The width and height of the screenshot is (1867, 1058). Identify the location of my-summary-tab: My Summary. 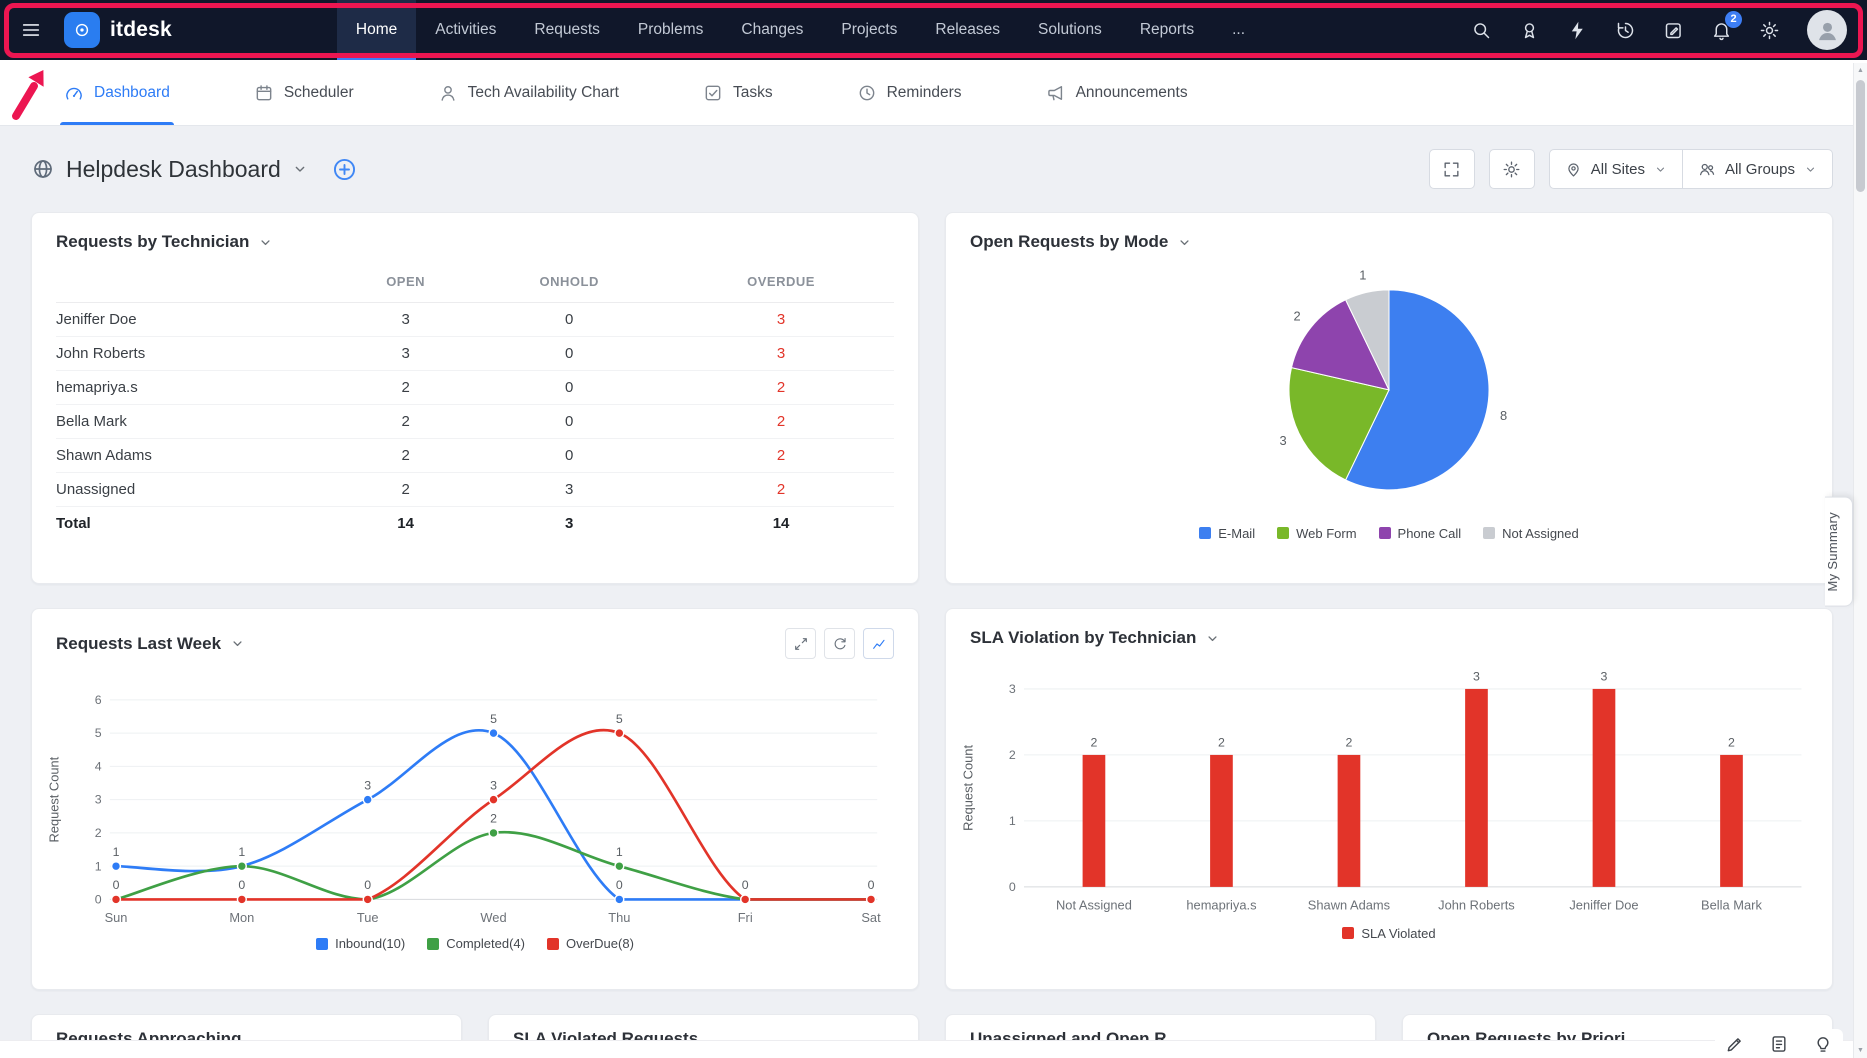
(1839, 552).